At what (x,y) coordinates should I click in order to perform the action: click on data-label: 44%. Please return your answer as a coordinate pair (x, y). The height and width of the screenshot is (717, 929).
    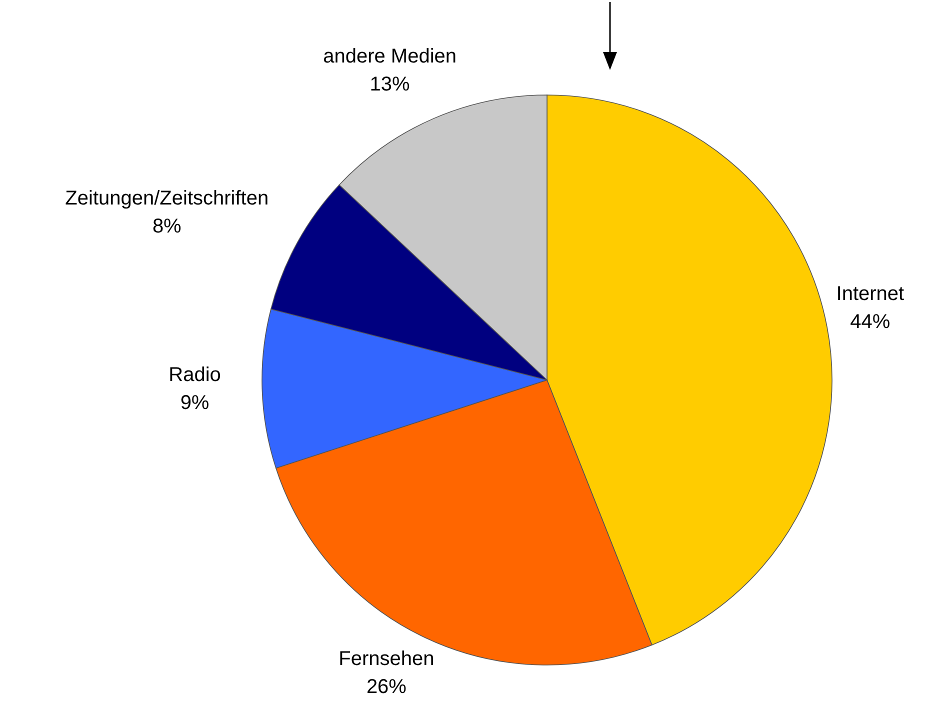
    Looking at the image, I should click on (870, 322).